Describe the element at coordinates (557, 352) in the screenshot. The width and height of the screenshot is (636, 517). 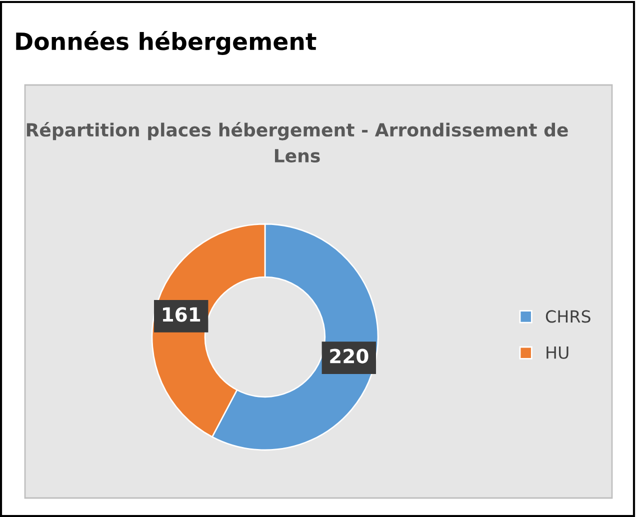
I see `legend-label: HU` at that location.